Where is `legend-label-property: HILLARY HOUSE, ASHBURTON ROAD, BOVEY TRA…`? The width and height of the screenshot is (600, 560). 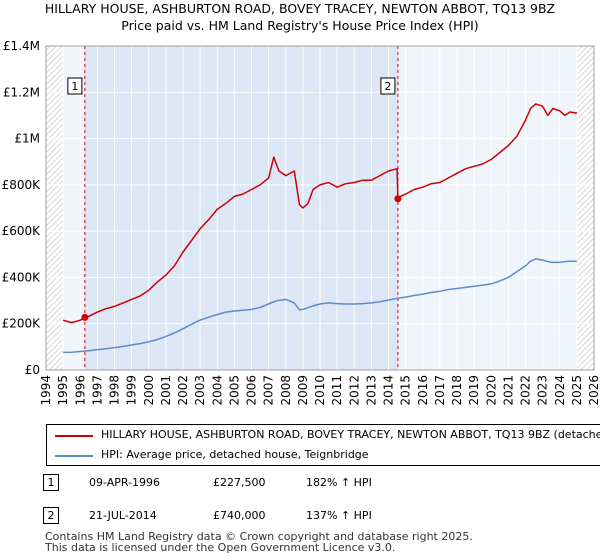 legend-label-property: HILLARY HOUSE, ASHBURTON ROAD, BOVEY TRA… is located at coordinates (350, 434).